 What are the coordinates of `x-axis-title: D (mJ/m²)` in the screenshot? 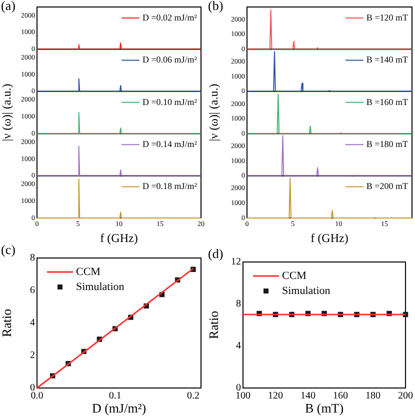 It's located at (119, 408).